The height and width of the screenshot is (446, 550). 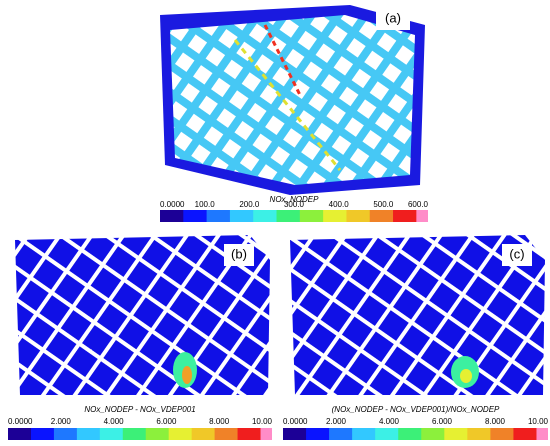 What do you see at coordinates (205, 204) in the screenshot?
I see `colorbar-tick-label: 100.0` at bounding box center [205, 204].